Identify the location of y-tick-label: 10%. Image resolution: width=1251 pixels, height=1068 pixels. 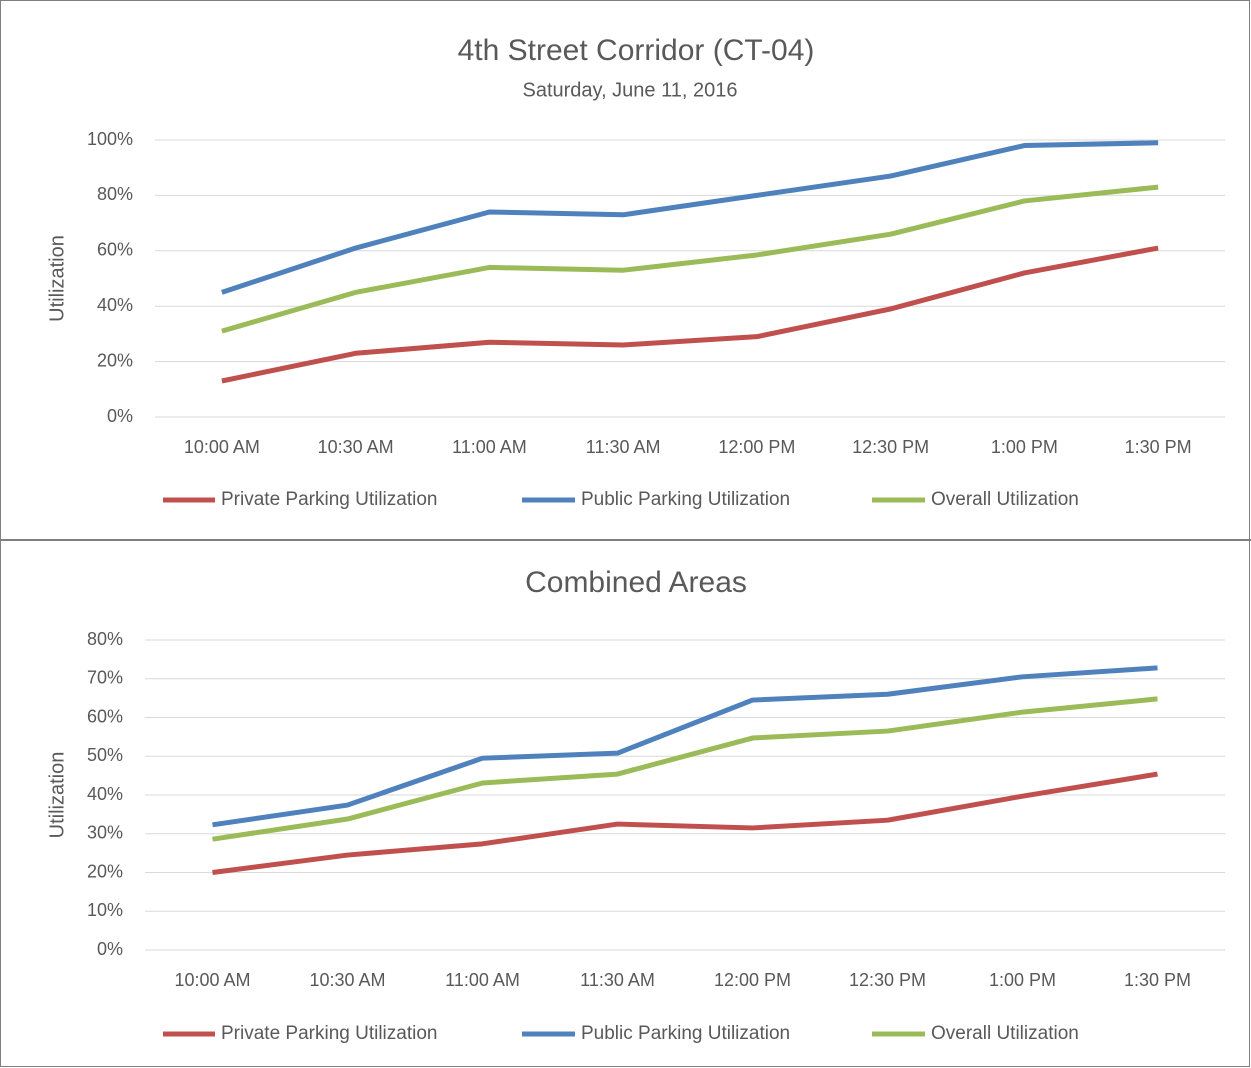
(105, 910).